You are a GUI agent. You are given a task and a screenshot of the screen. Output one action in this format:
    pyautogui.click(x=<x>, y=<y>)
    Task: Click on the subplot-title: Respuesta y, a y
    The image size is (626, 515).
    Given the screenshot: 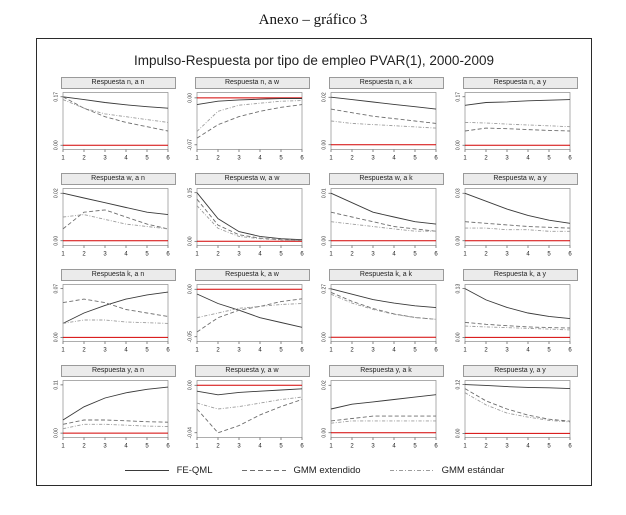 What is the action you would take?
    pyautogui.click(x=520, y=371)
    